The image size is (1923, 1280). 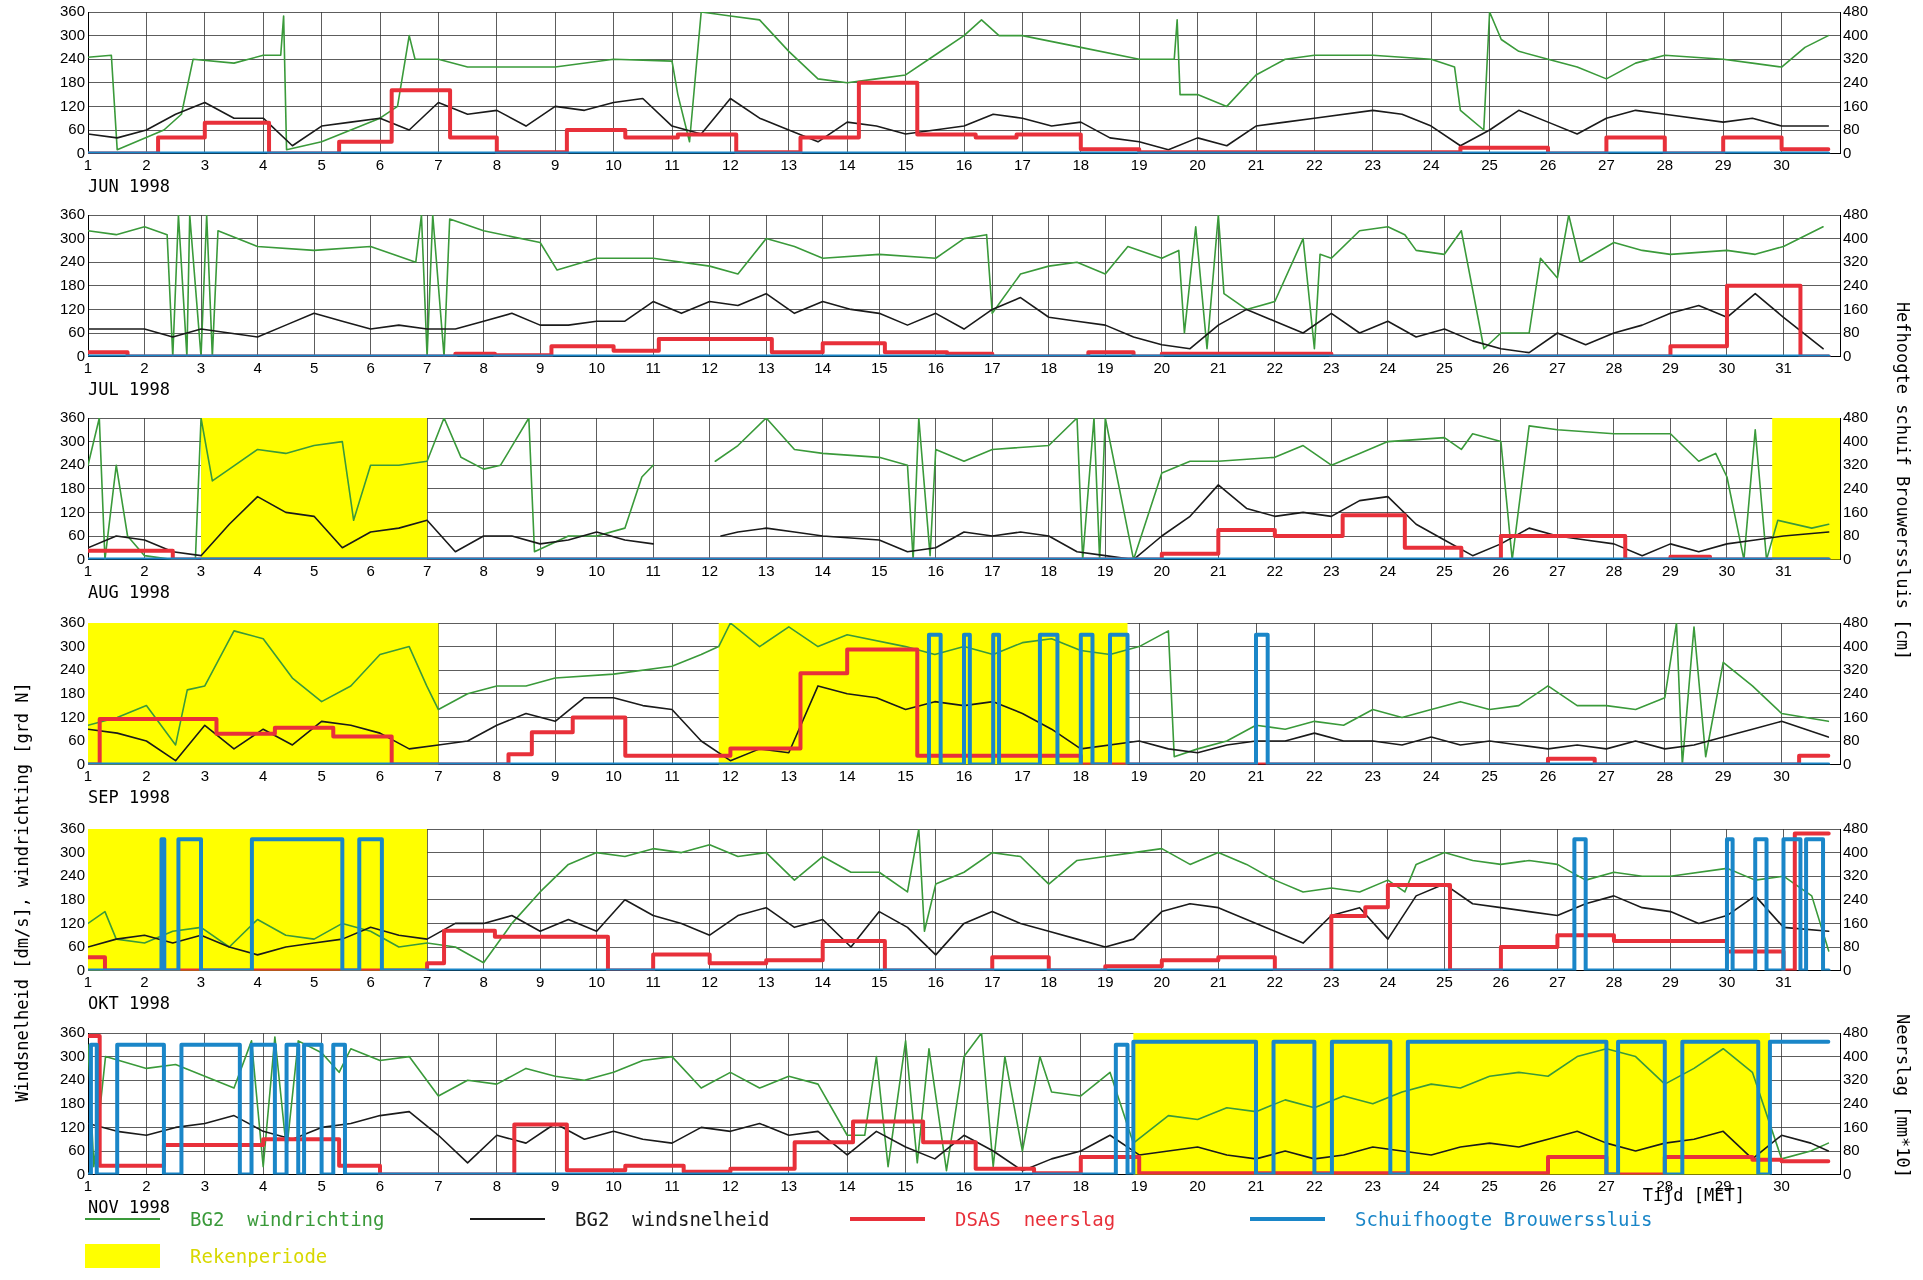 What do you see at coordinates (789, 775) in the screenshot?
I see `x-tick-label: 13` at bounding box center [789, 775].